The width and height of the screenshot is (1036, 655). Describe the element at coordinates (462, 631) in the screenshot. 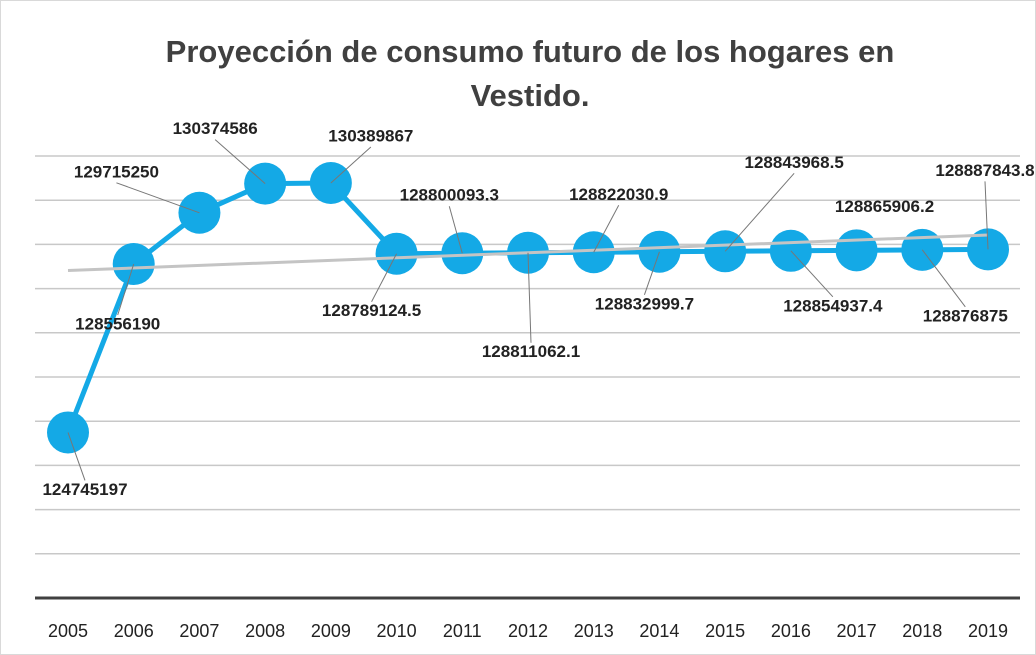

I see `x-tick-label: 2011` at that location.